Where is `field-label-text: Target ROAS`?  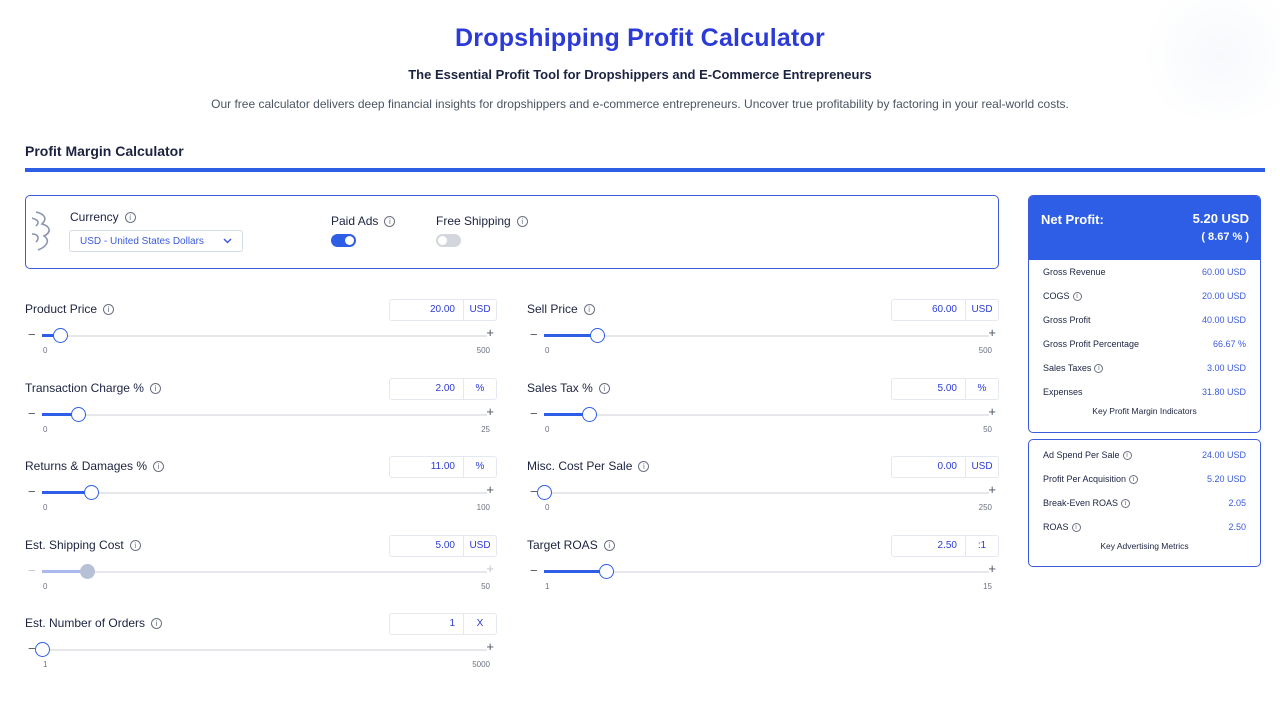 field-label-text: Target ROAS is located at coordinates (562, 545).